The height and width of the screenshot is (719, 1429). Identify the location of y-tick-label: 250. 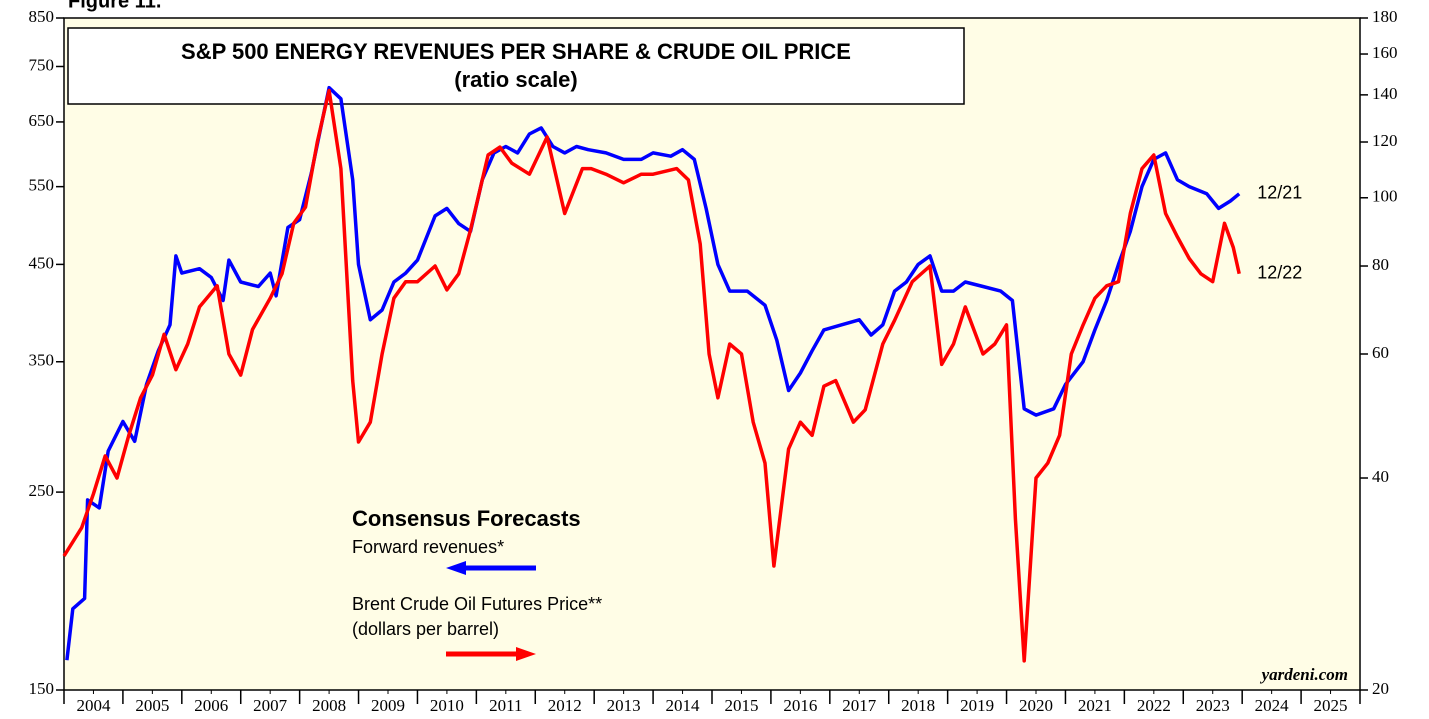
(42, 490).